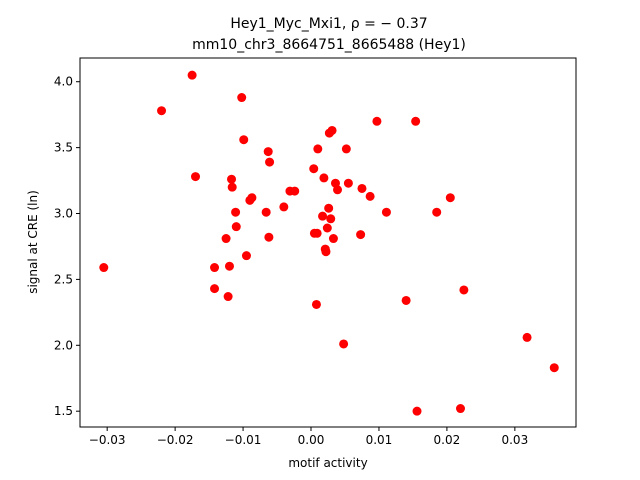 This screenshot has width=640, height=480. What do you see at coordinates (328, 24) in the screenshot?
I see `chart-title-line1: Hey1_Myc_Mxi1, ρ = − 0.37` at bounding box center [328, 24].